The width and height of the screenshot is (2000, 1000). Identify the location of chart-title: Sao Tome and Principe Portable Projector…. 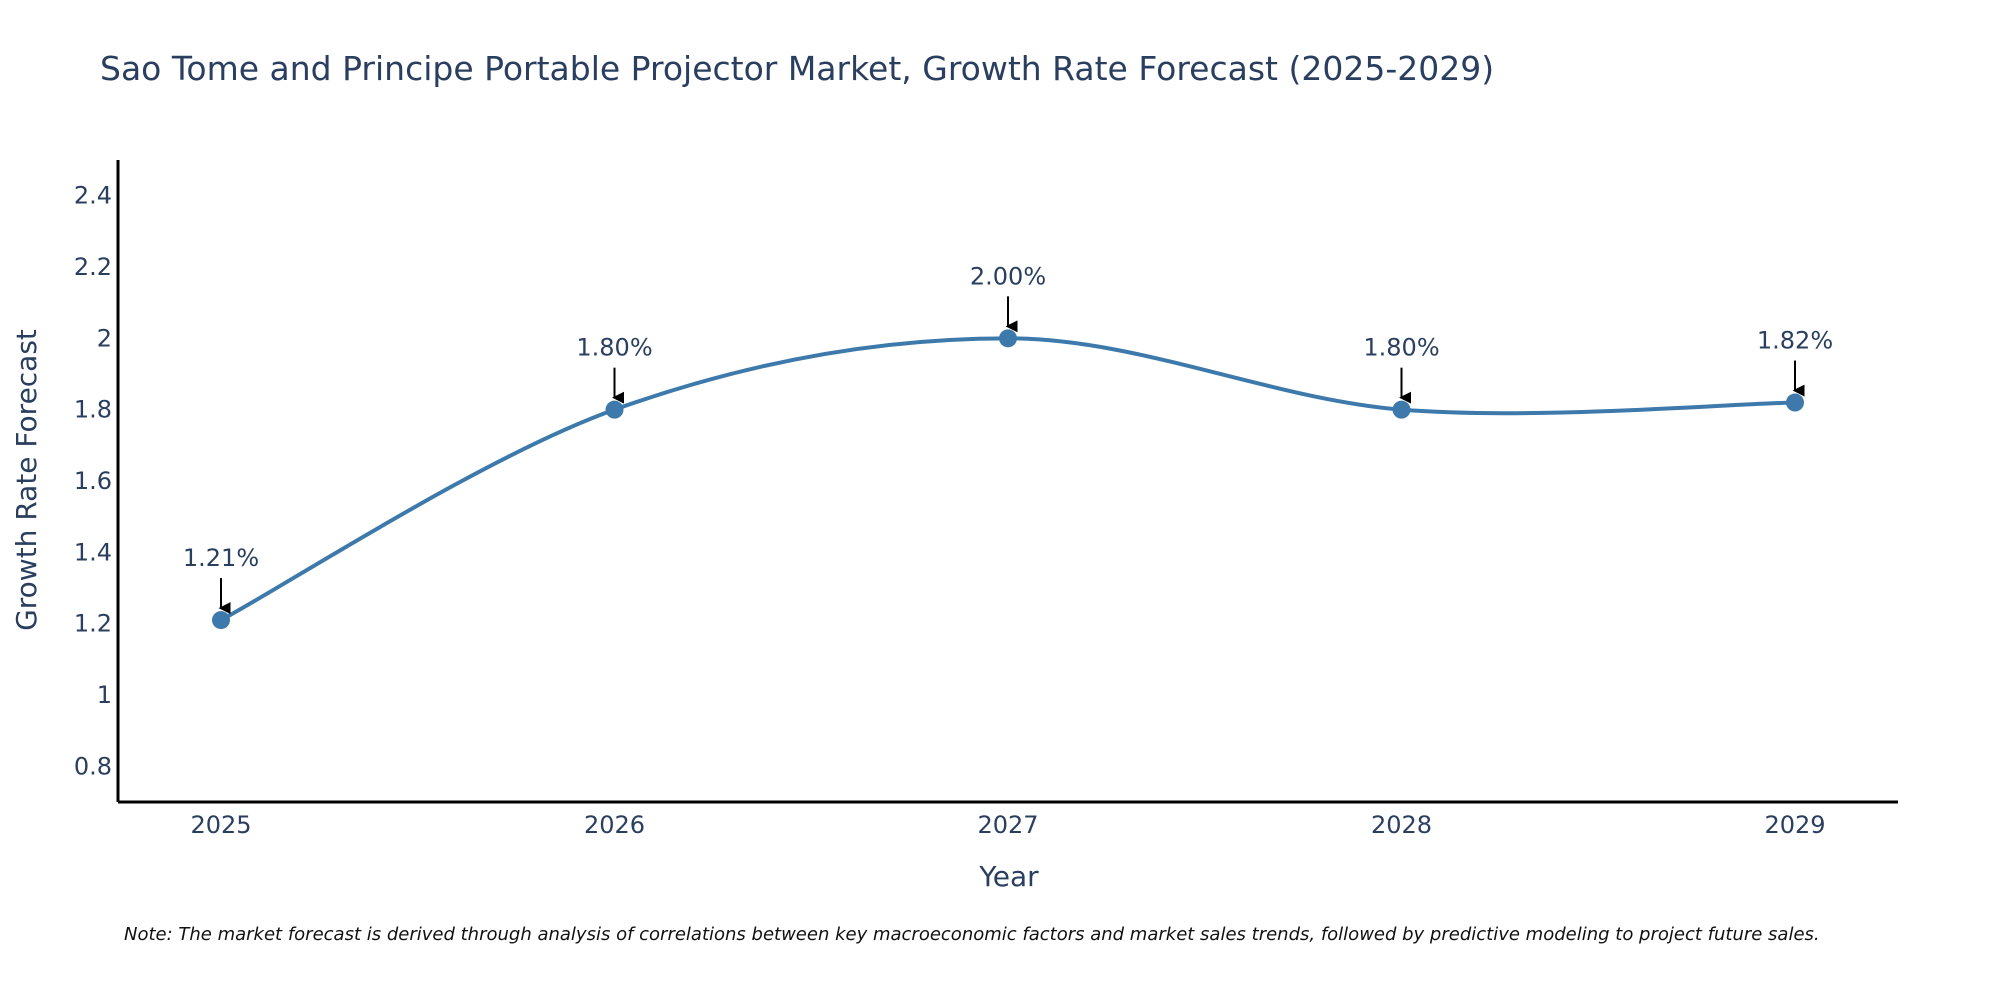
(797, 68).